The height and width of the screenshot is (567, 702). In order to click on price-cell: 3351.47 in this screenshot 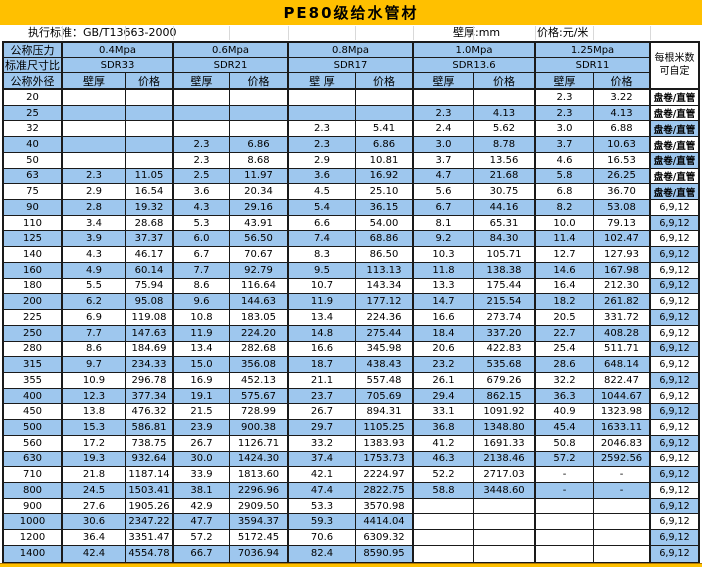, I will do `click(150, 537)`.